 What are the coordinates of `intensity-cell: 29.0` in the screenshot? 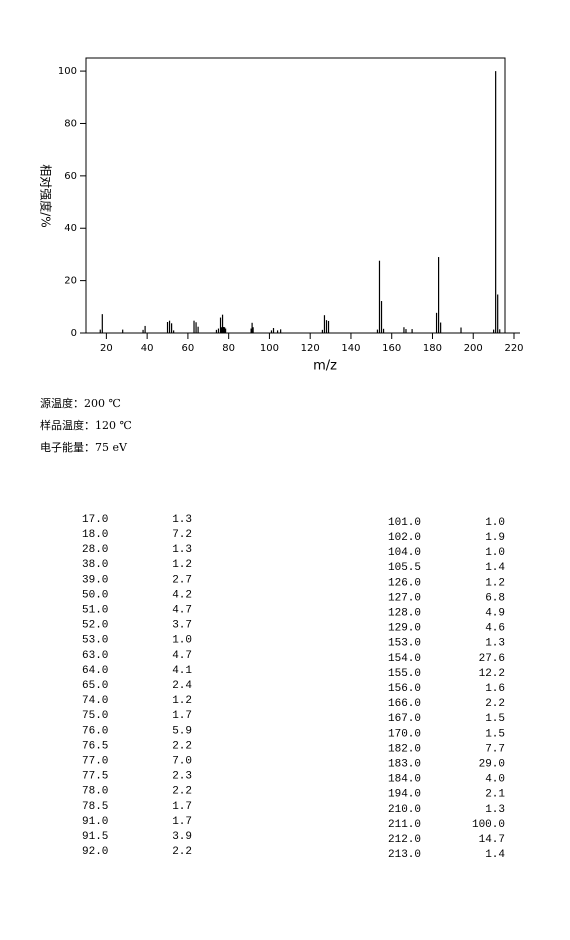 It's located at (492, 765).